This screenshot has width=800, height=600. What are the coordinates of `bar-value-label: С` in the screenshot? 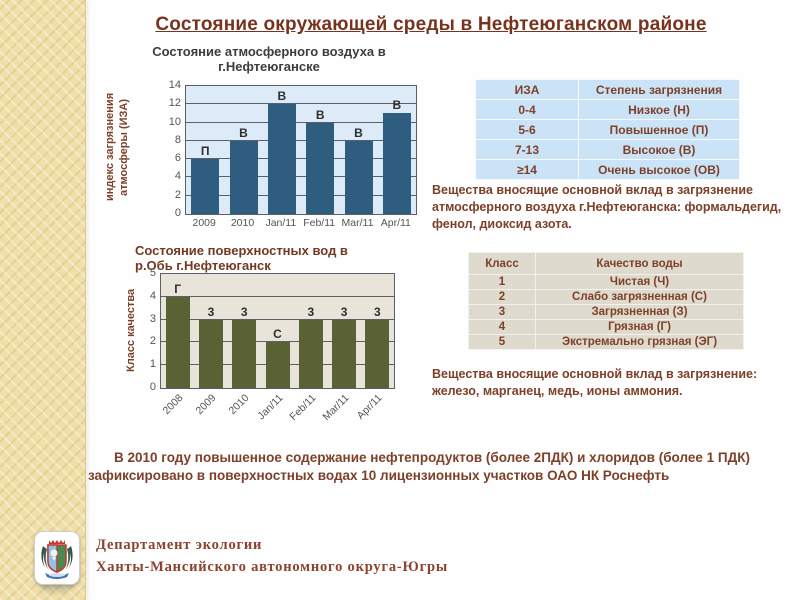 It's located at (277, 334).